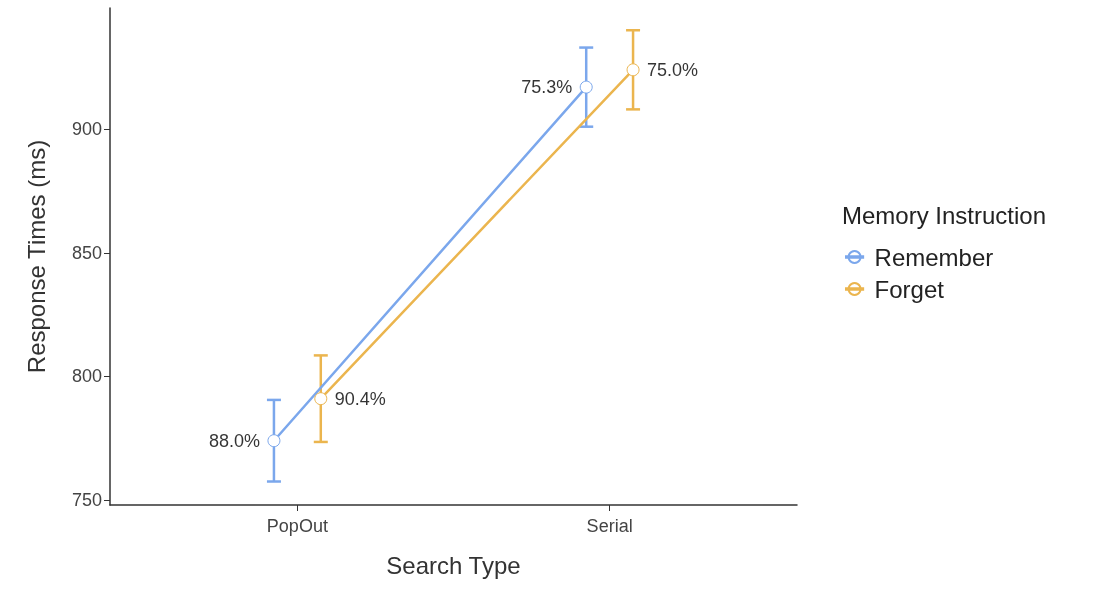 This screenshot has height=590, width=1095. What do you see at coordinates (673, 69) in the screenshot?
I see `annotation: 75.0%` at bounding box center [673, 69].